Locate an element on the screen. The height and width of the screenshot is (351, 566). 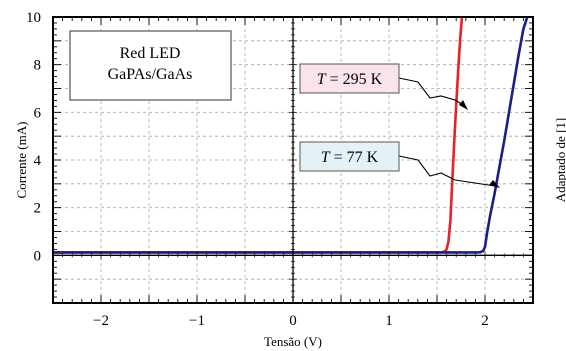
x-tick-label: −2 is located at coordinates (101, 321).